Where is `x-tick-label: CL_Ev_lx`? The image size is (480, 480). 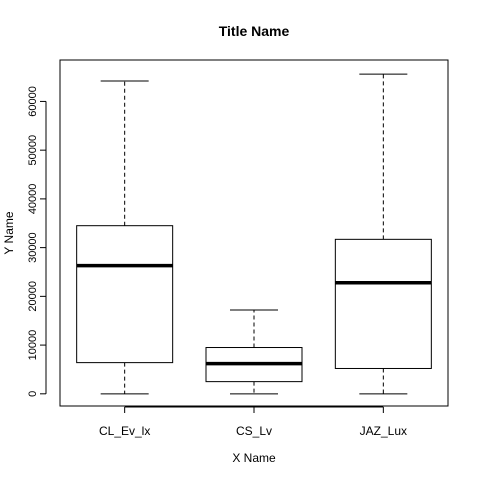
x-tick-label: CL_Ev_lx is located at coordinates (124, 431).